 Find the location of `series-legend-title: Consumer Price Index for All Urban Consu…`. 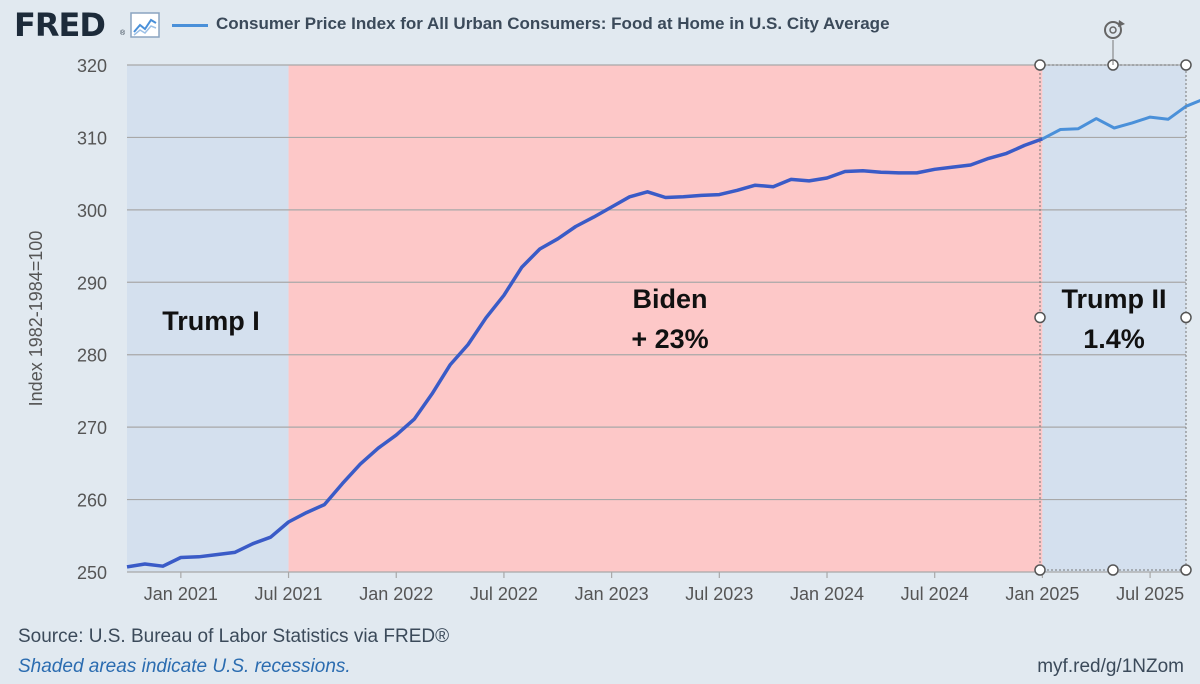

series-legend-title: Consumer Price Index for All Urban Consu… is located at coordinates (553, 23).